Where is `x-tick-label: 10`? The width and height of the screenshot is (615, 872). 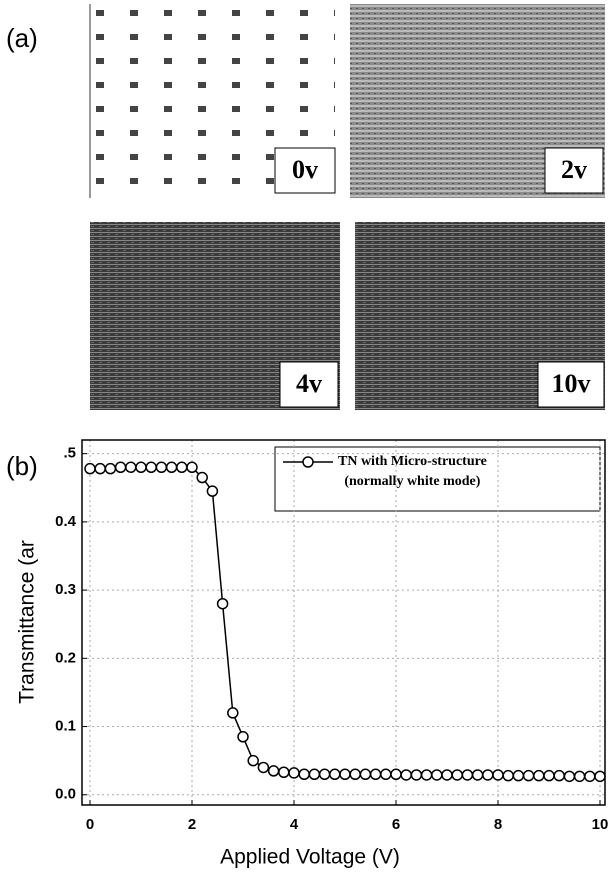
x-tick-label: 10 is located at coordinates (600, 824).